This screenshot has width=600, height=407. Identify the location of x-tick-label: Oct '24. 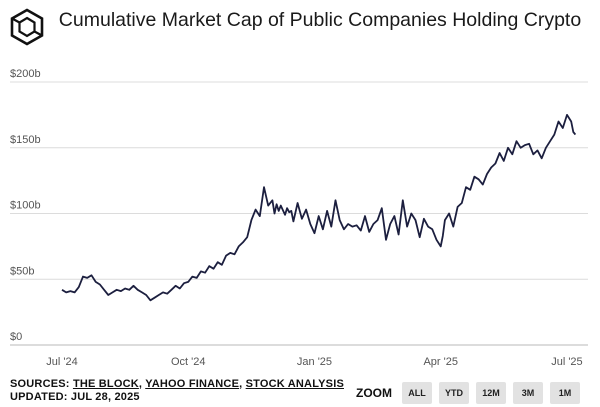
(188, 362).